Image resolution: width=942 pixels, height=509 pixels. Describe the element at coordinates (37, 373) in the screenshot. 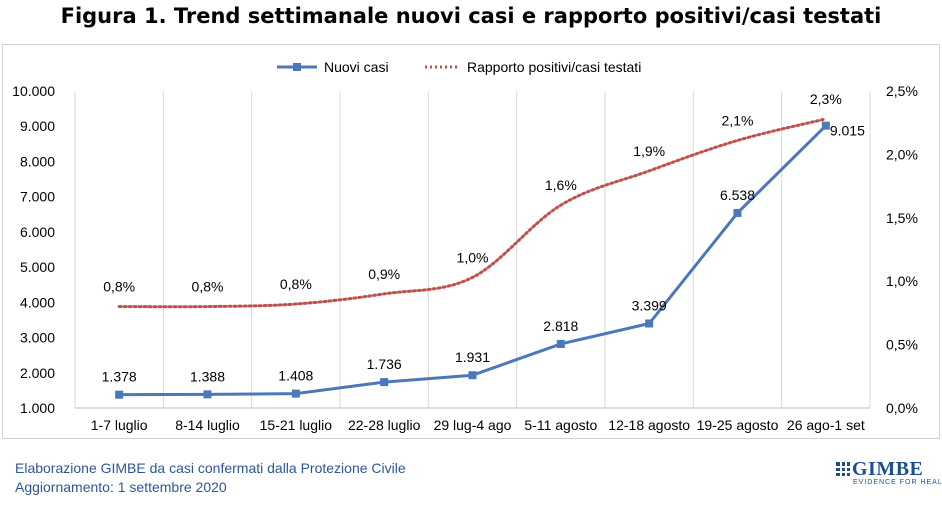

I see `left-tick-label: 2.000` at that location.